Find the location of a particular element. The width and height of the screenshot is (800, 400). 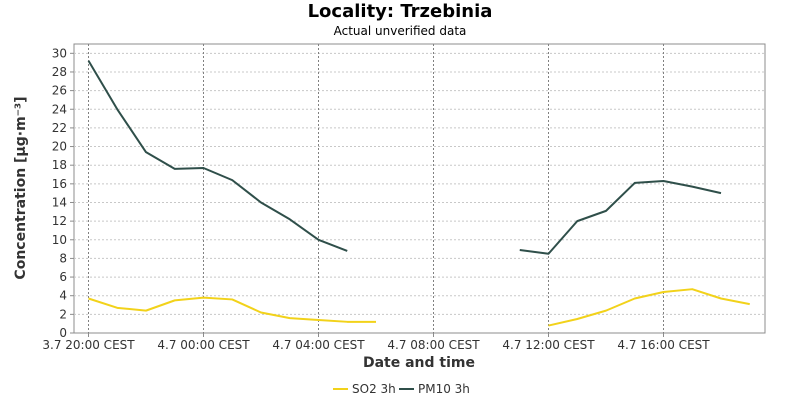

legend: SO2 3h PM10 3h is located at coordinates (401, 389).